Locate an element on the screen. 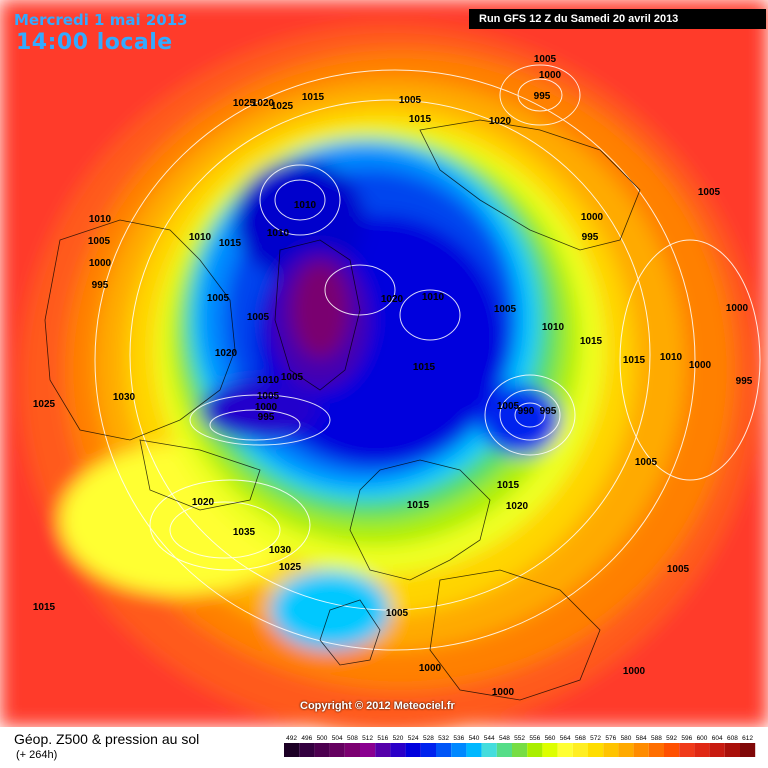 Image resolution: width=768 pixels, height=768 pixels. scale-tick-label: 548 is located at coordinates (504, 738).